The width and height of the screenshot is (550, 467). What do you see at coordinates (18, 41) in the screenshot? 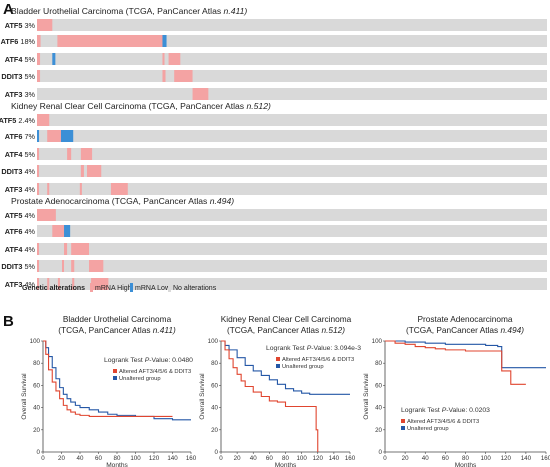
I see `gene-label: ATF6 18%` at bounding box center [18, 41].